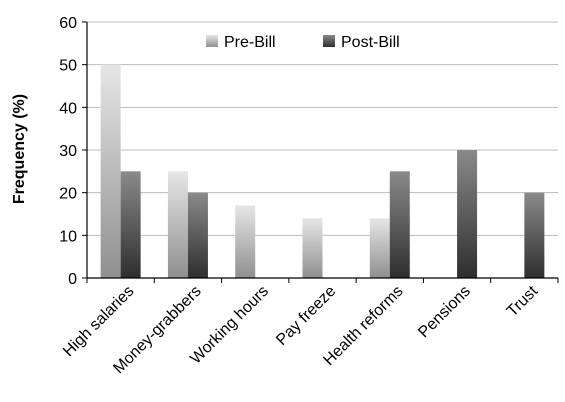 Image resolution: width=565 pixels, height=402 pixels. Describe the element at coordinates (329, 41) in the screenshot. I see `legend-swatch-post-bill` at that location.